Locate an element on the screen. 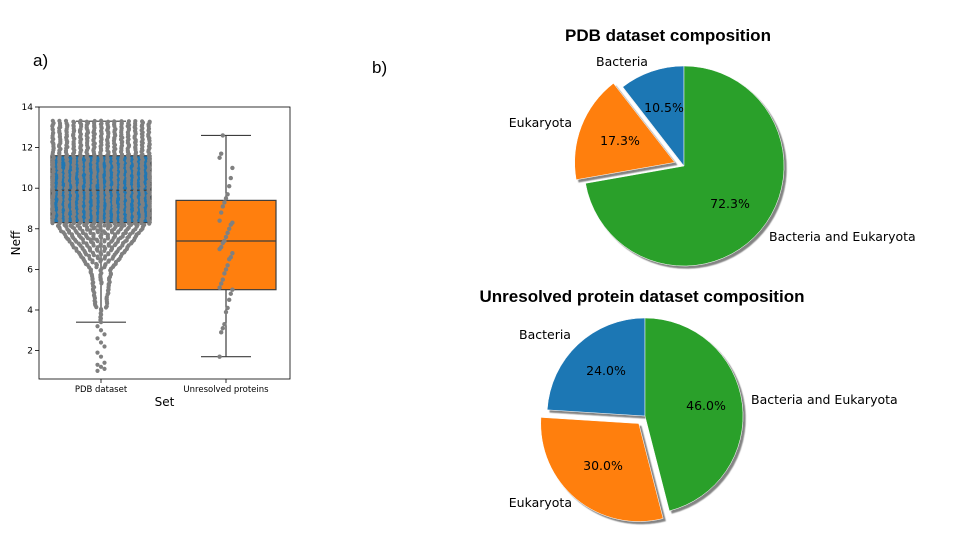 The width and height of the screenshot is (960, 540). pie-pct-bacteria-and-eukaryota: 46.0% is located at coordinates (706, 405).